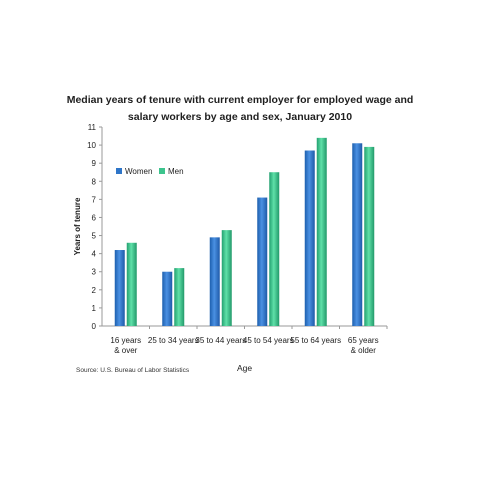 The image size is (480, 480). I want to click on x-category-label: 45 to 54 years, so click(268, 340).